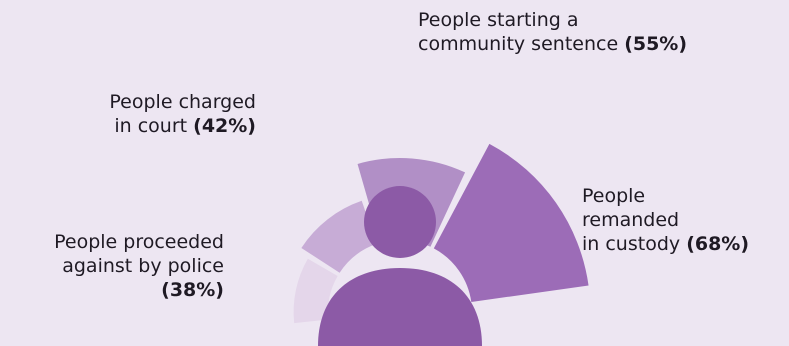 The image size is (789, 346). Describe the element at coordinates (718, 244) in the screenshot. I see `value-custody: (68%)` at that location.